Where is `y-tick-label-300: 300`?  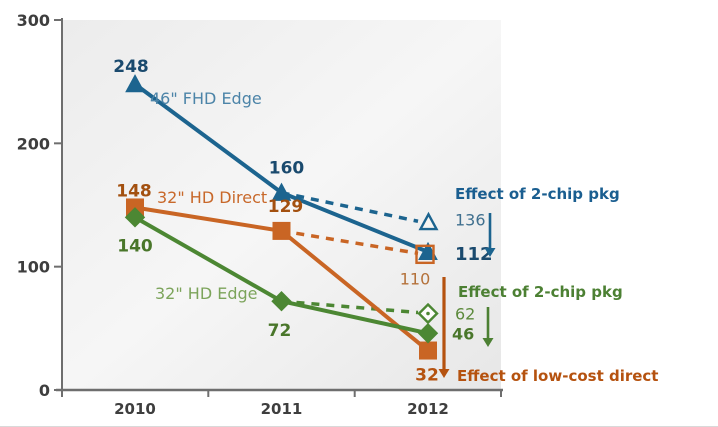 y-tick-label-300: 300 is located at coordinates (33, 20).